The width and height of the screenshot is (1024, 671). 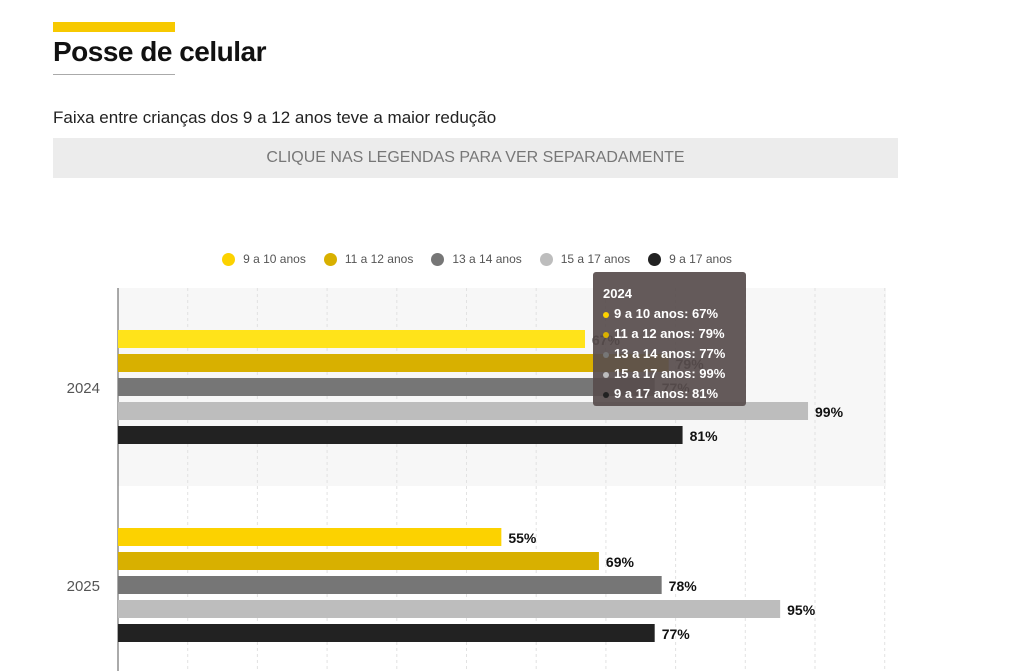 What do you see at coordinates (620, 562) in the screenshot?
I see `data-label: 69%` at bounding box center [620, 562].